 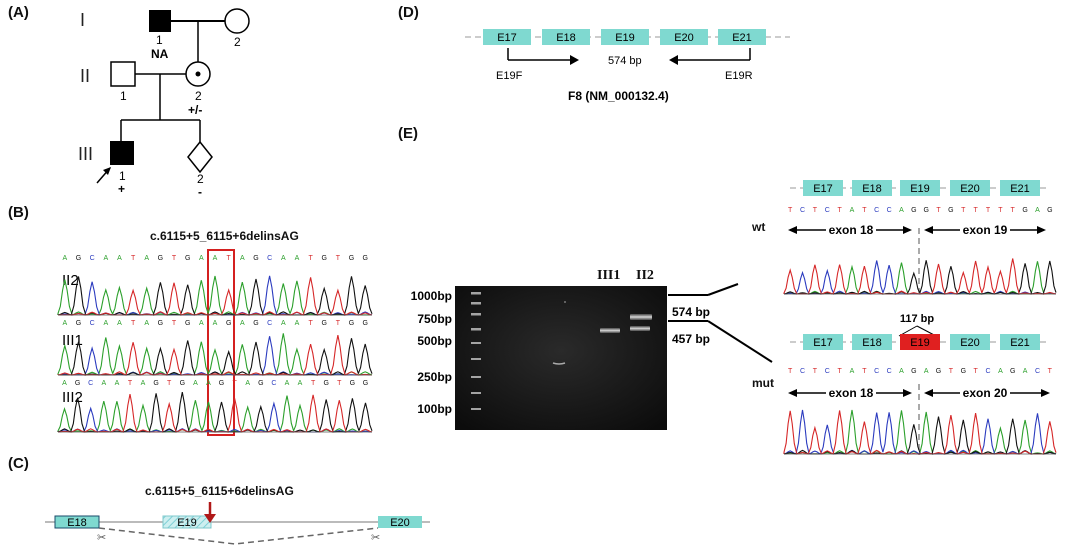 What do you see at coordinates (164, 103) in the screenshot?
I see `pedigree: I II III 1 NA 2 1 2 +/- 1 + 2 -` at bounding box center [164, 103].